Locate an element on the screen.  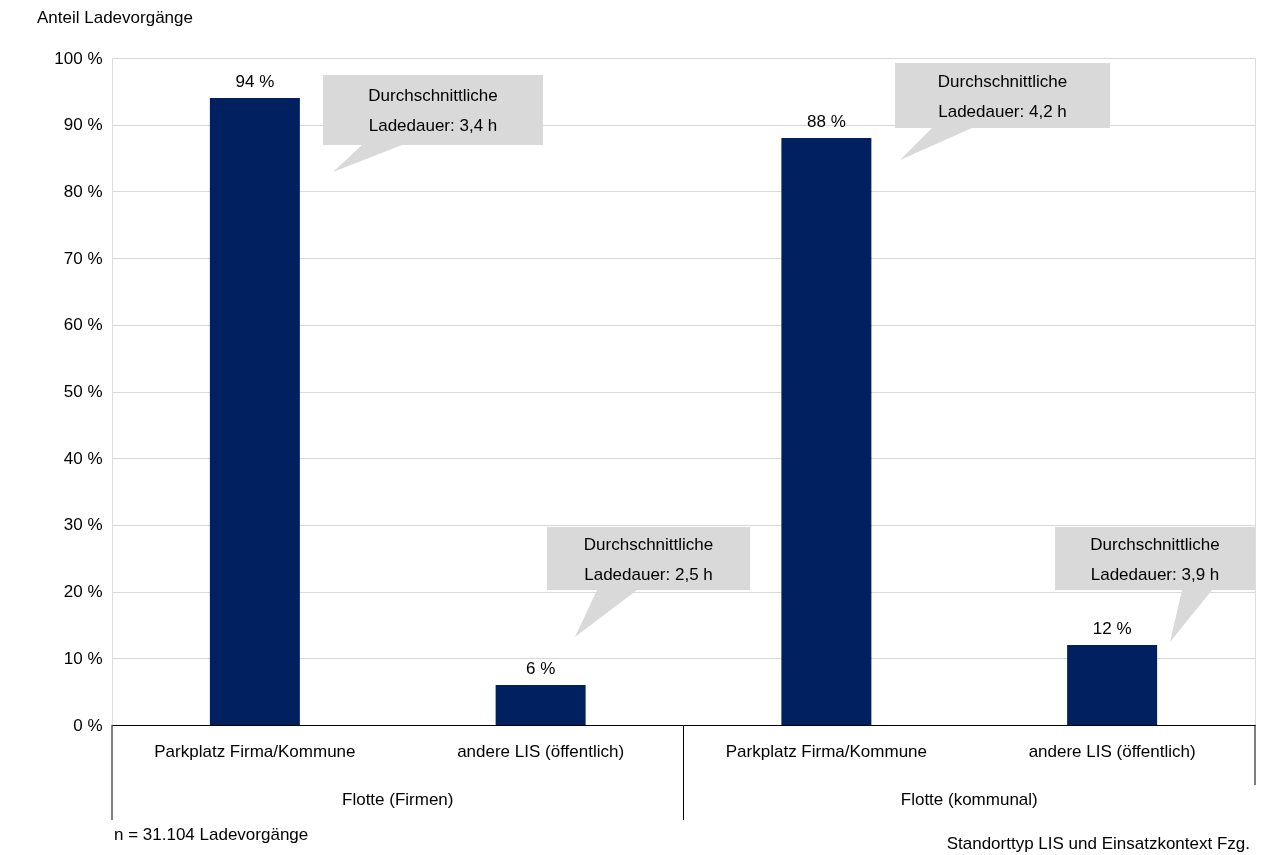
x-axis-title: Standorttyp LIS und Einsatzkontext Fzg. is located at coordinates (1098, 843).